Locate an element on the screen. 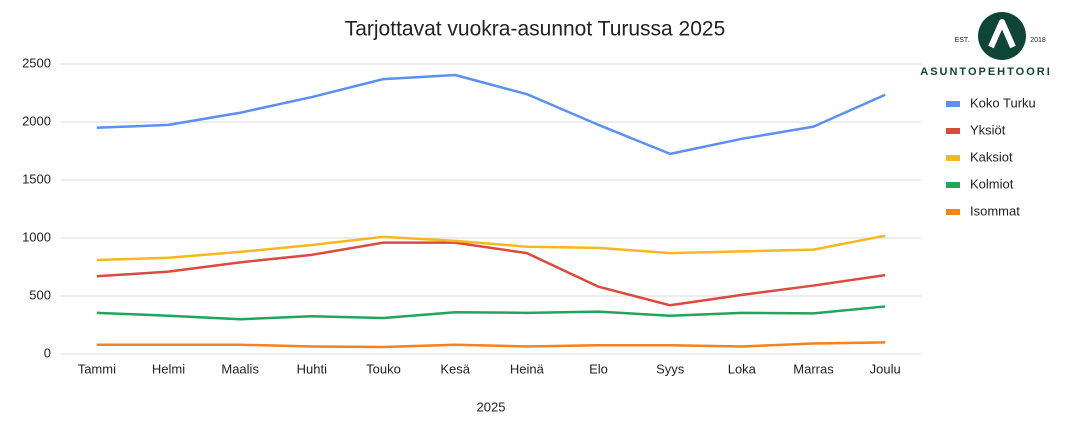 The height and width of the screenshot is (440, 1080). logo-icon is located at coordinates (1002, 34).